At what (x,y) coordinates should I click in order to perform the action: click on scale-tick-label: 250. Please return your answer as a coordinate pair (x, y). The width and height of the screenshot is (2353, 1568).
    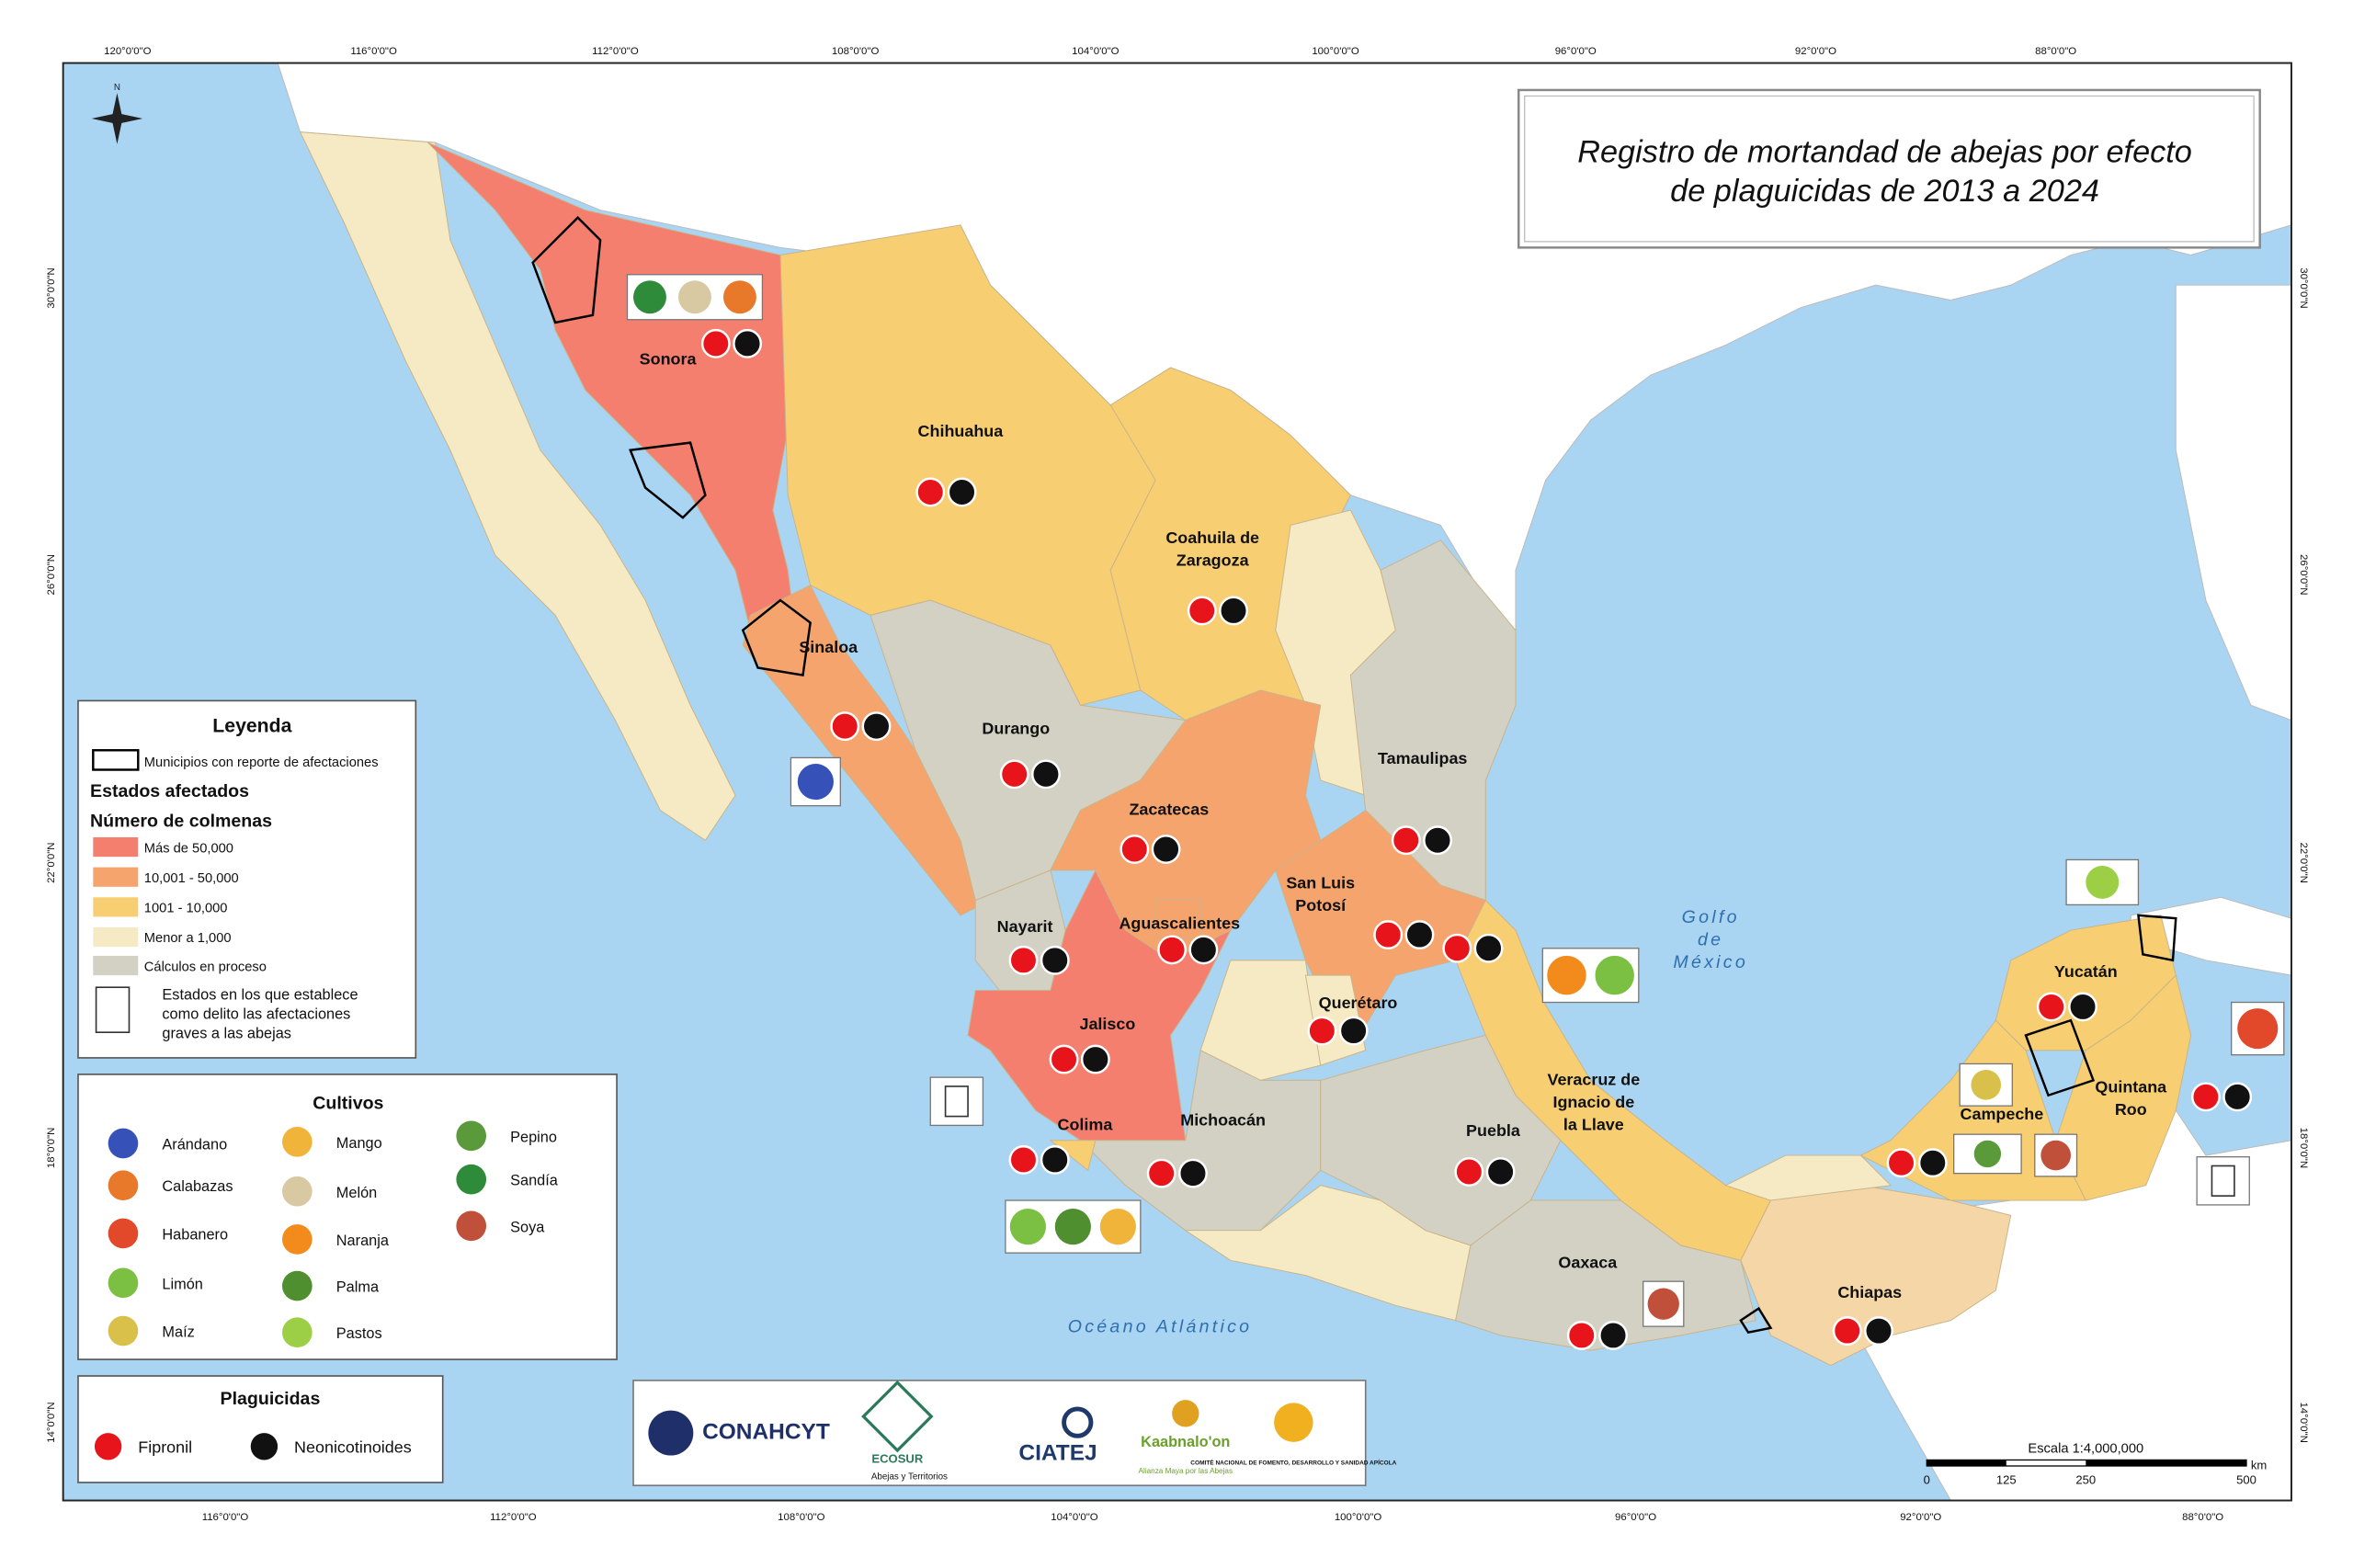
    Looking at the image, I should click on (2085, 1480).